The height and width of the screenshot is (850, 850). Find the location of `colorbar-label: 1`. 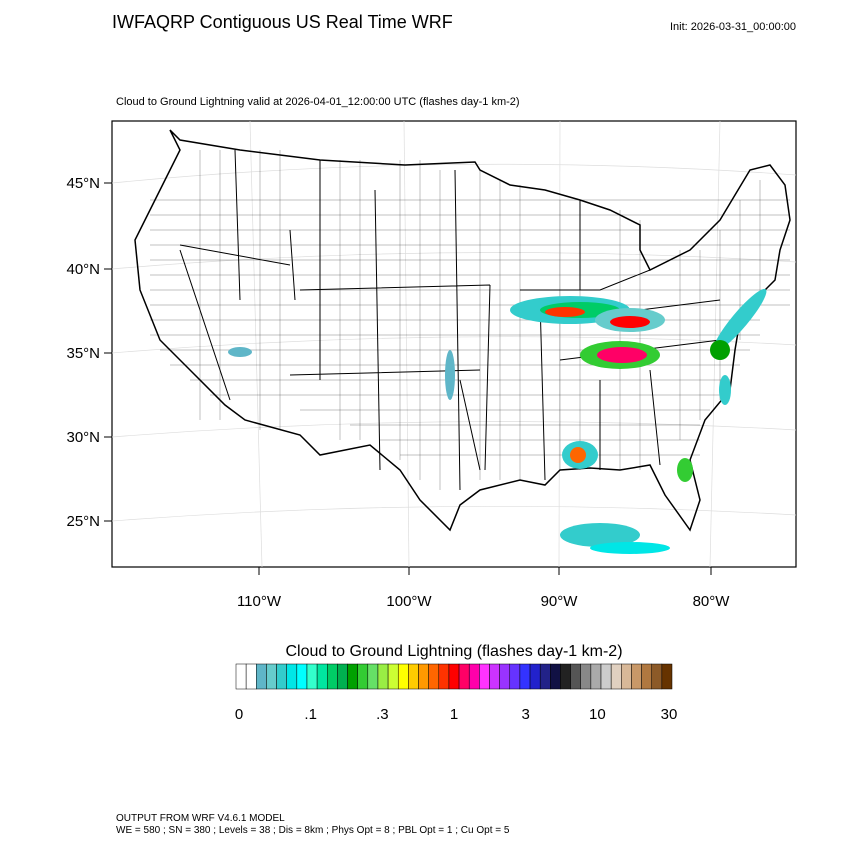

colorbar-label: 1 is located at coordinates (454, 714).